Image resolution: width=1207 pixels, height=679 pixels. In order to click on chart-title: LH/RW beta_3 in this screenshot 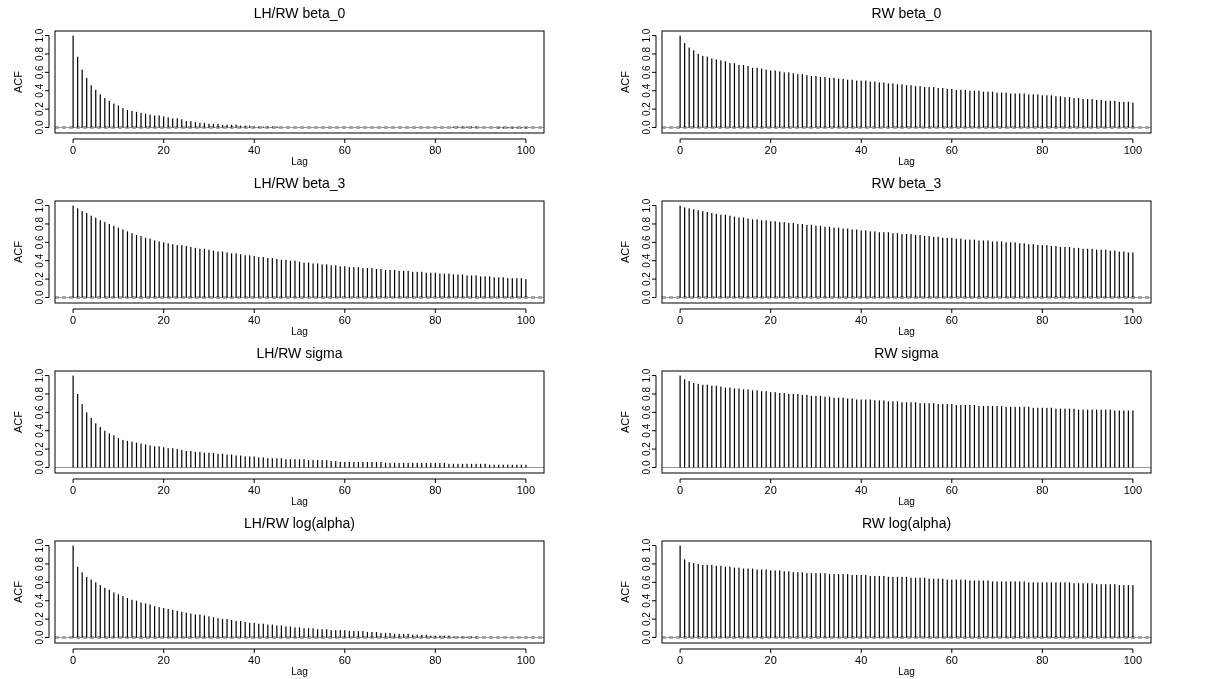, I will do `click(299, 183)`.